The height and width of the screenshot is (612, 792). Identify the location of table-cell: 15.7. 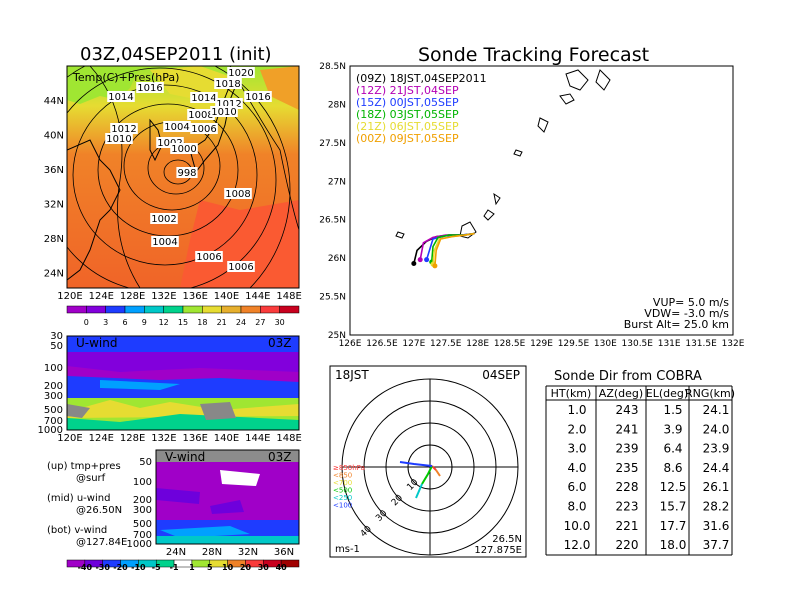
(673, 507).